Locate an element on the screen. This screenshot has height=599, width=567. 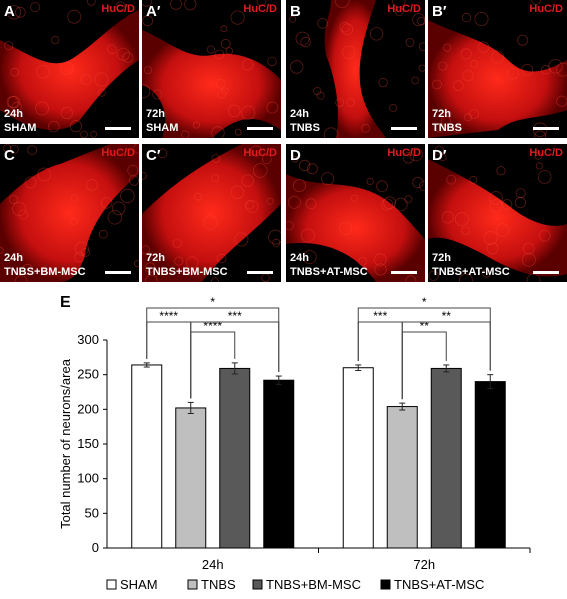
micrograph-panel: D HuC/D 24h TNBS+AT-MSC is located at coordinates (355, 213).